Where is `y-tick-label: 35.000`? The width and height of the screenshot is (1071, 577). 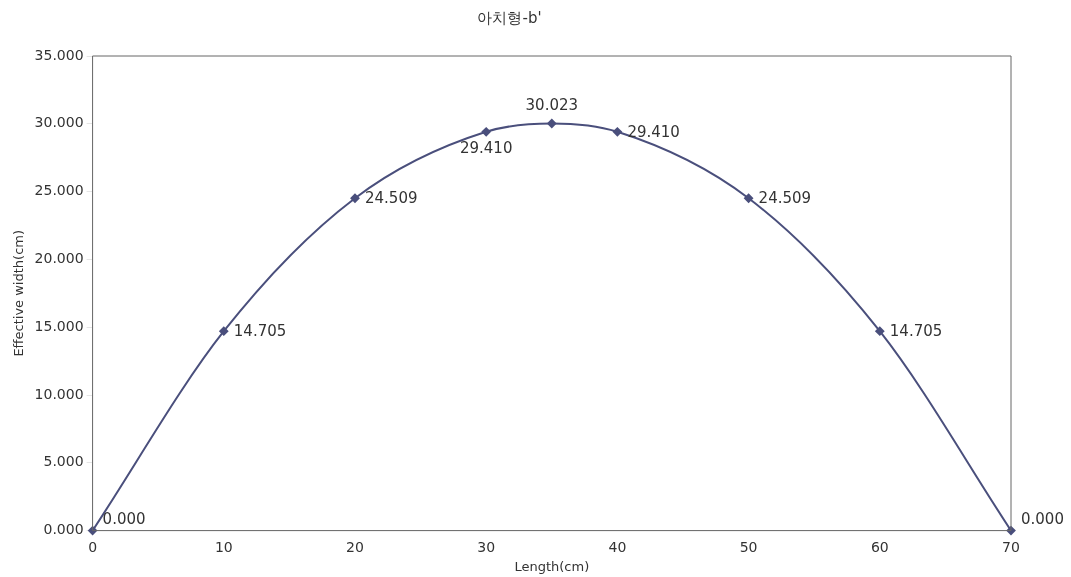 y-tick-label: 35.000 is located at coordinates (59, 54).